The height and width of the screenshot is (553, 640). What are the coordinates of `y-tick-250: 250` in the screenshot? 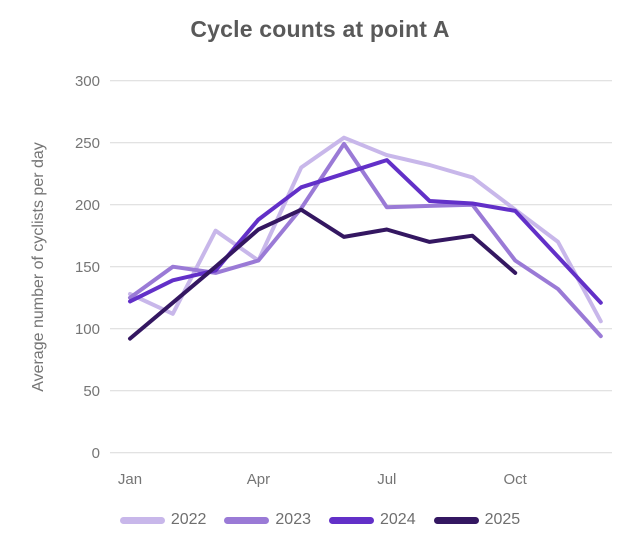 It's located at (87, 143).